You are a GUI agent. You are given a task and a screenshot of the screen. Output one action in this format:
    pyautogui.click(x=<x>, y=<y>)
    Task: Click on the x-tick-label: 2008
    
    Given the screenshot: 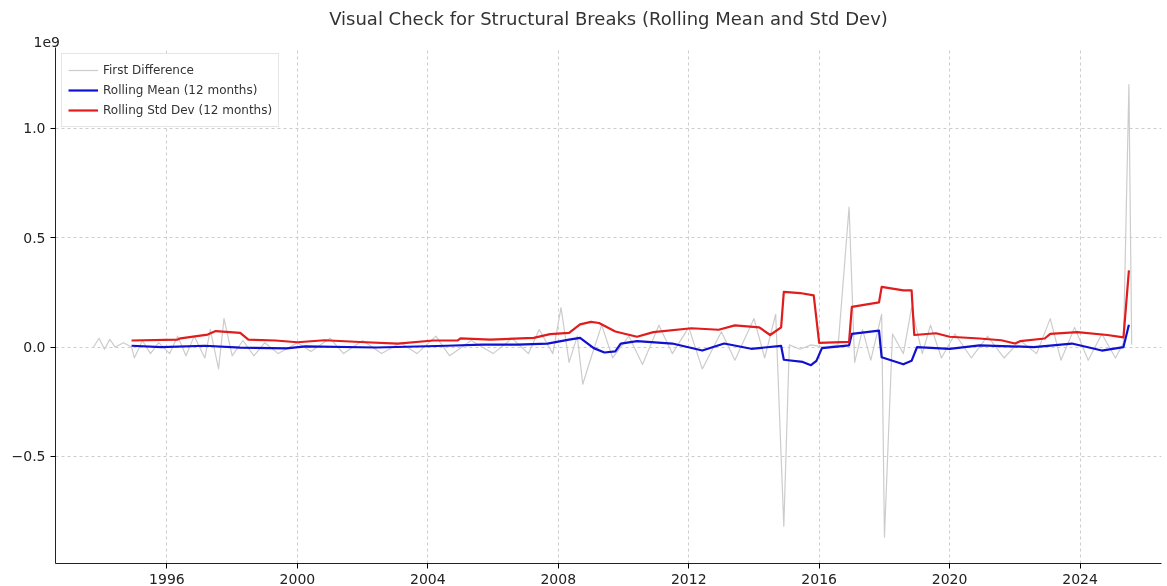 What is the action you would take?
    pyautogui.click(x=558, y=578)
    